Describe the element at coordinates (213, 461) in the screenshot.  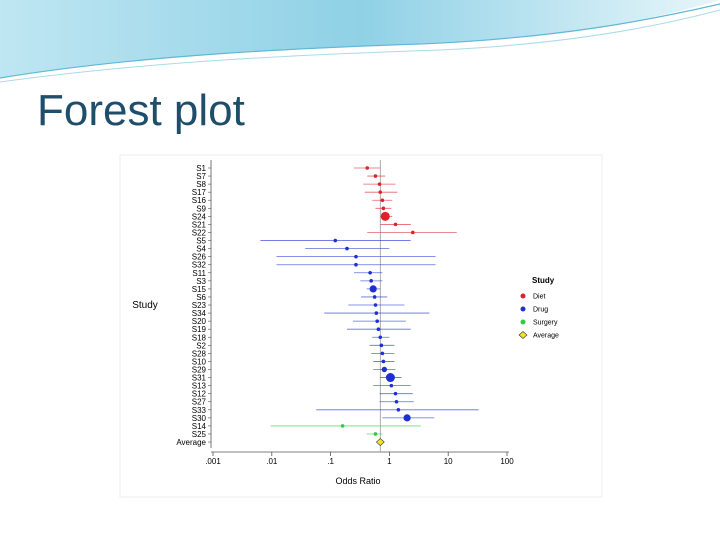
I see `x-tick-label: .001` at that location.